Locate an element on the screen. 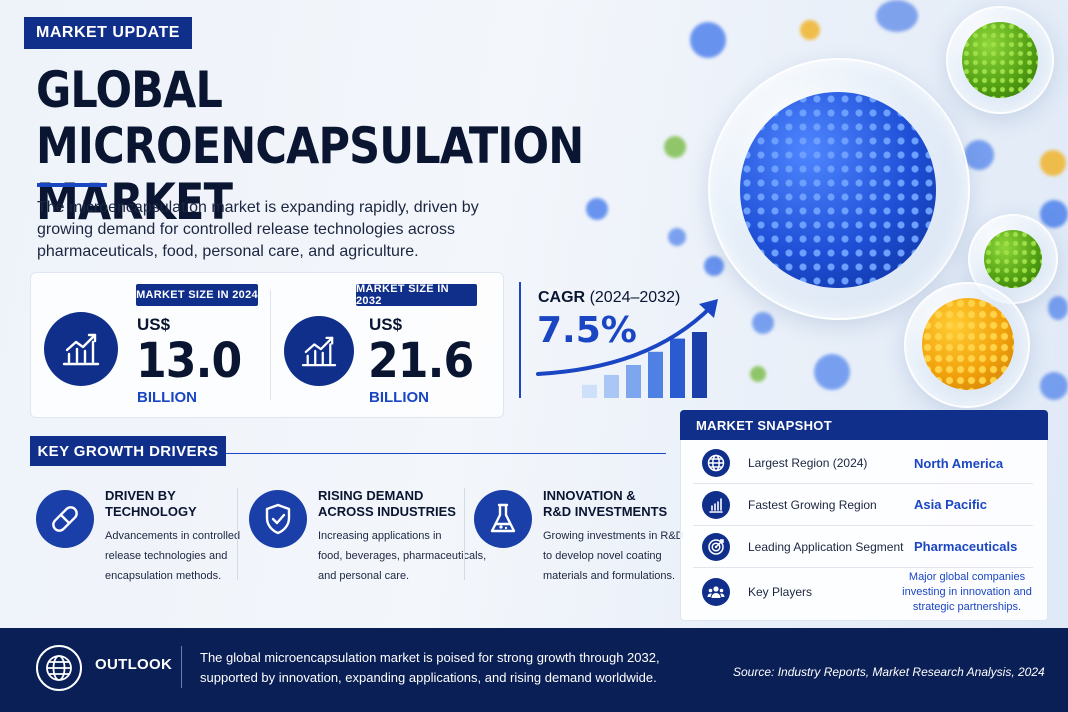 The height and width of the screenshot is (712, 1068). cagr-label: CAGR (2024–2032) is located at coordinates (609, 298).